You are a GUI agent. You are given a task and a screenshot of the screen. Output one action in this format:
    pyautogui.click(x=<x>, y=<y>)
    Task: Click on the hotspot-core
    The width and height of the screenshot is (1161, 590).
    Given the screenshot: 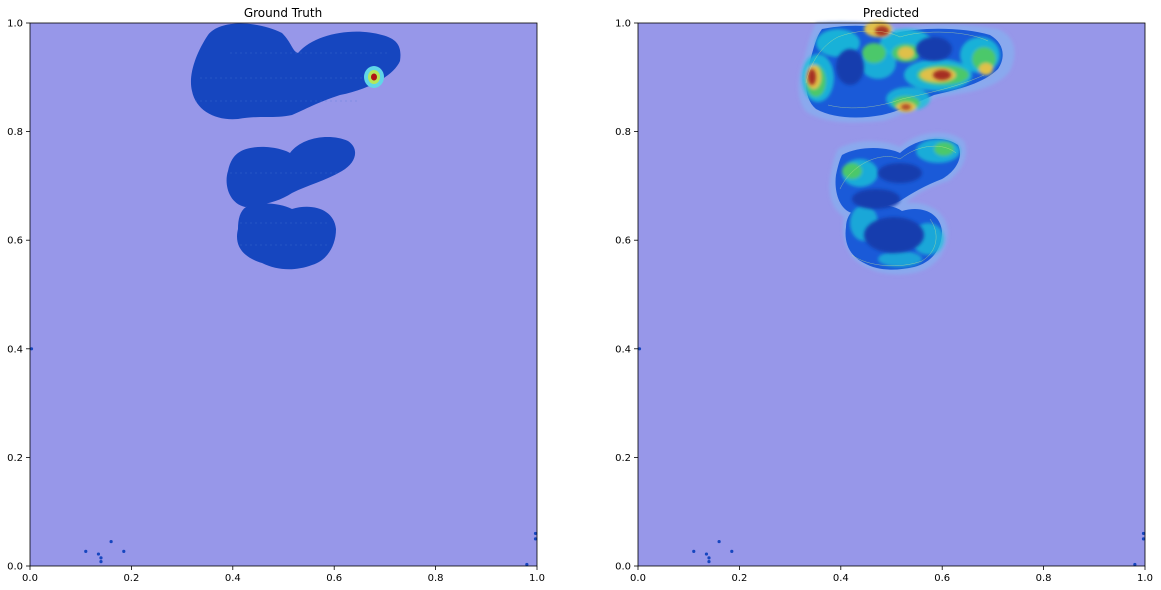 What is the action you would take?
    pyautogui.click(x=374, y=77)
    